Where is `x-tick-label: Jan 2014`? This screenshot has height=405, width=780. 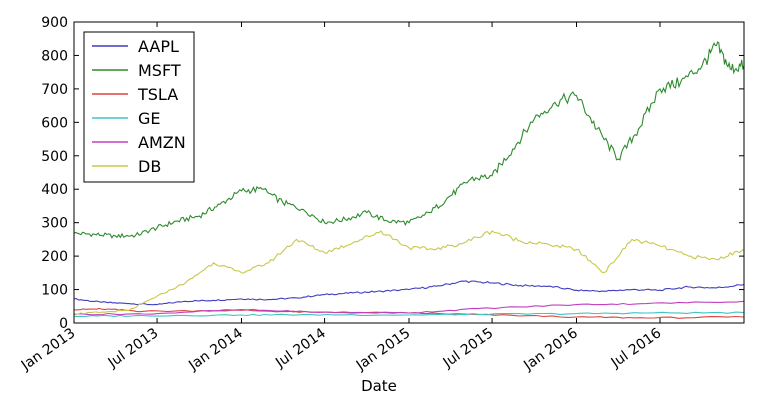 x-tick-label: Jan 2014 is located at coordinates (215, 349).